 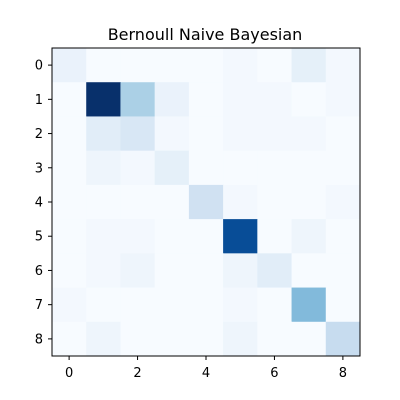 I want to click on y-tick-label: 3, so click(x=39, y=168).